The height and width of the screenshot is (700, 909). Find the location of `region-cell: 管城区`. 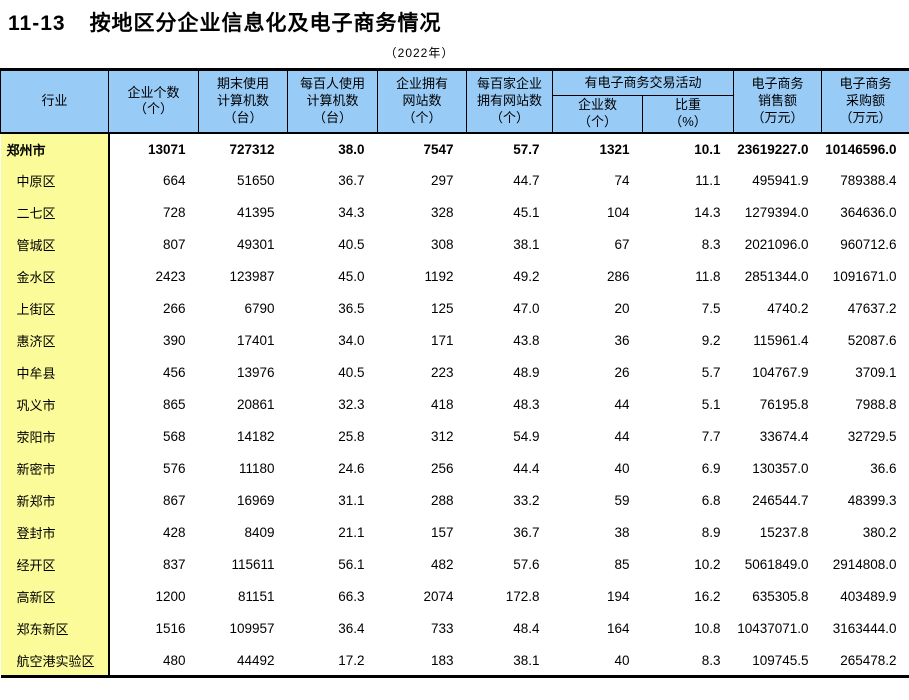

region-cell: 管城区 is located at coordinates (55, 244).